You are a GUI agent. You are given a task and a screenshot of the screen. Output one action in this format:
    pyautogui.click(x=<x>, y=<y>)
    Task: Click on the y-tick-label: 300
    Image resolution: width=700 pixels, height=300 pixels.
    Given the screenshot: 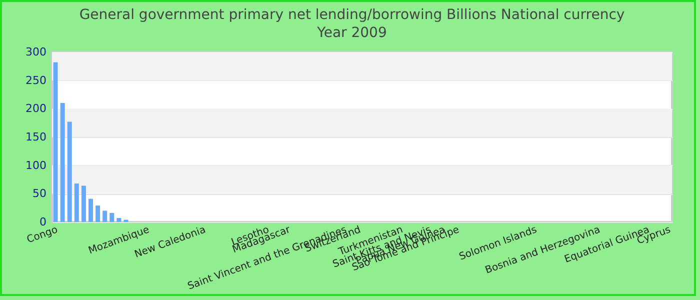 What is the action you would take?
    pyautogui.click(x=36, y=52)
    